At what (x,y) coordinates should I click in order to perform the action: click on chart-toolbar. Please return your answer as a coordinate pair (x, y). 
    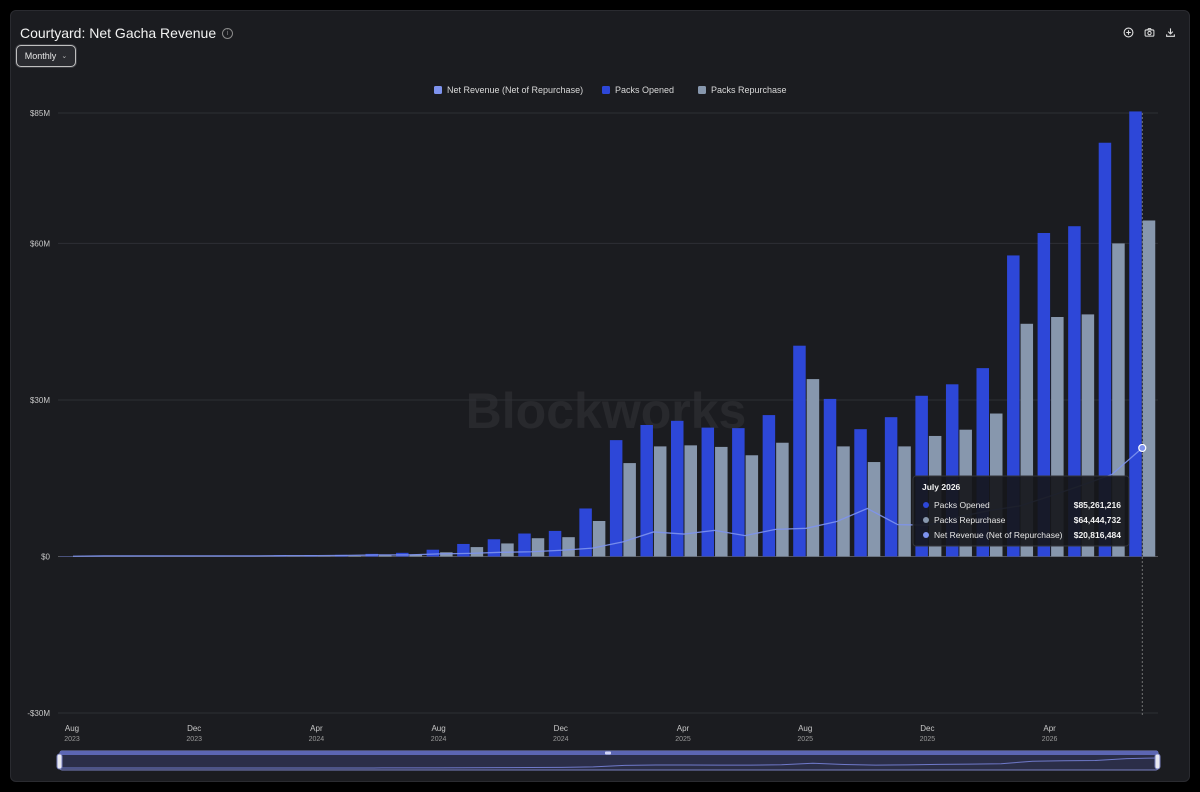
    Looking at the image, I should click on (1149, 32).